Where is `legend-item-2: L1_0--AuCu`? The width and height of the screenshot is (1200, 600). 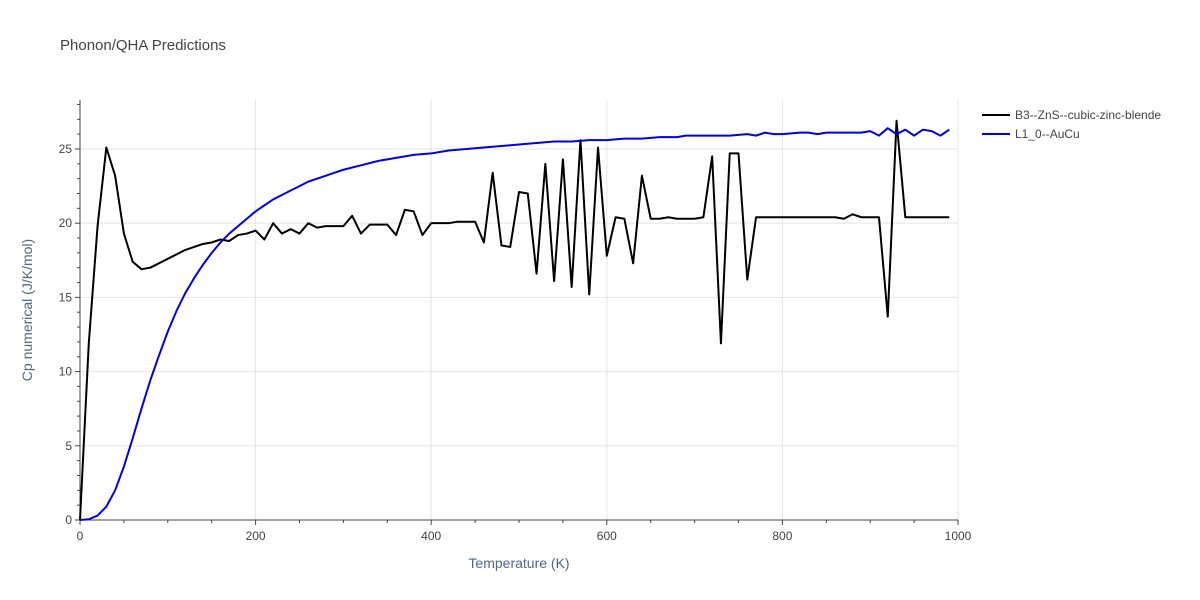 legend-item-2: L1_0--AuCu is located at coordinates (1031, 134).